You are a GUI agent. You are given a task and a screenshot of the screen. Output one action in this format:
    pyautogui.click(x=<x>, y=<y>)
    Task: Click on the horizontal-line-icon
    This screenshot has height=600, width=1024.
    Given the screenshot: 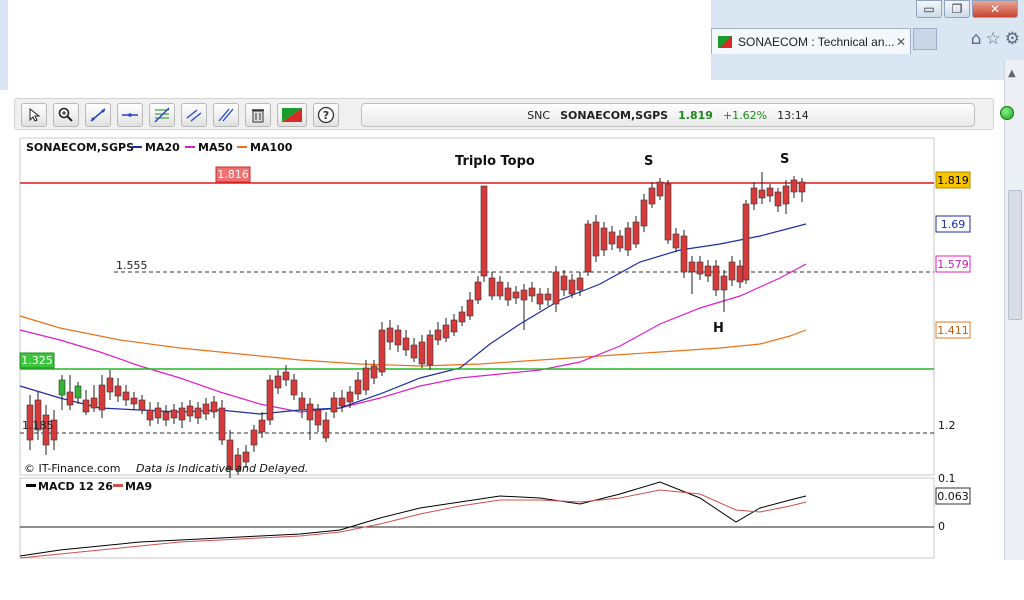 What is the action you would take?
    pyautogui.click(x=130, y=115)
    